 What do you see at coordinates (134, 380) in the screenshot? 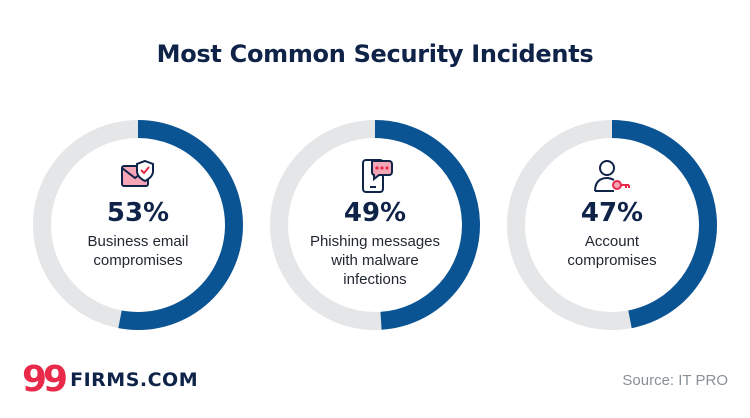
I see `logo-wordmark: FIRMS.COM` at bounding box center [134, 380].